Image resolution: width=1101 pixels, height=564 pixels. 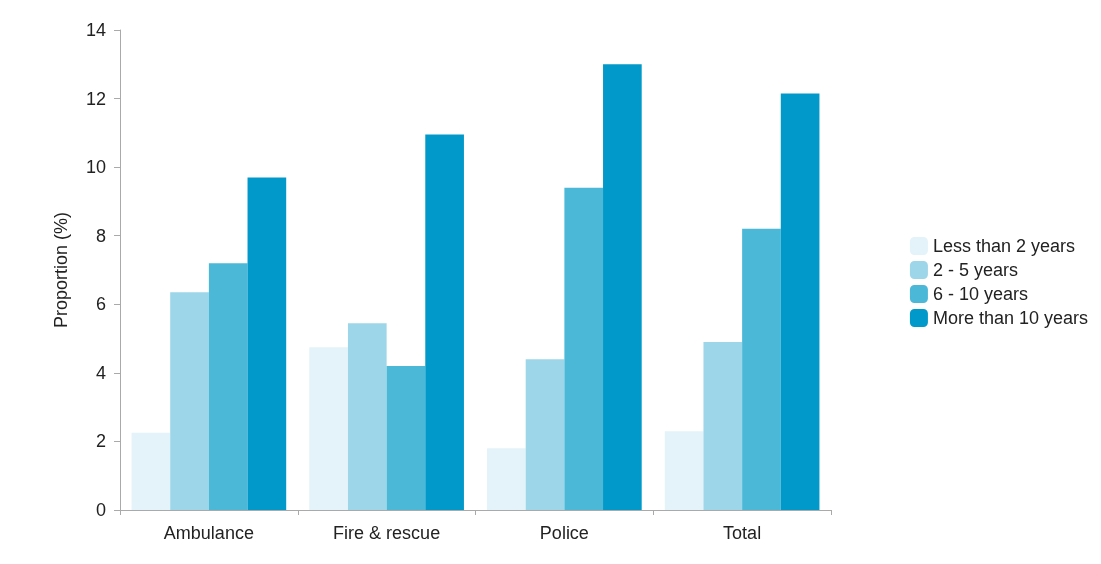 I want to click on legend-label: 6 - 10 years, so click(x=980, y=294).